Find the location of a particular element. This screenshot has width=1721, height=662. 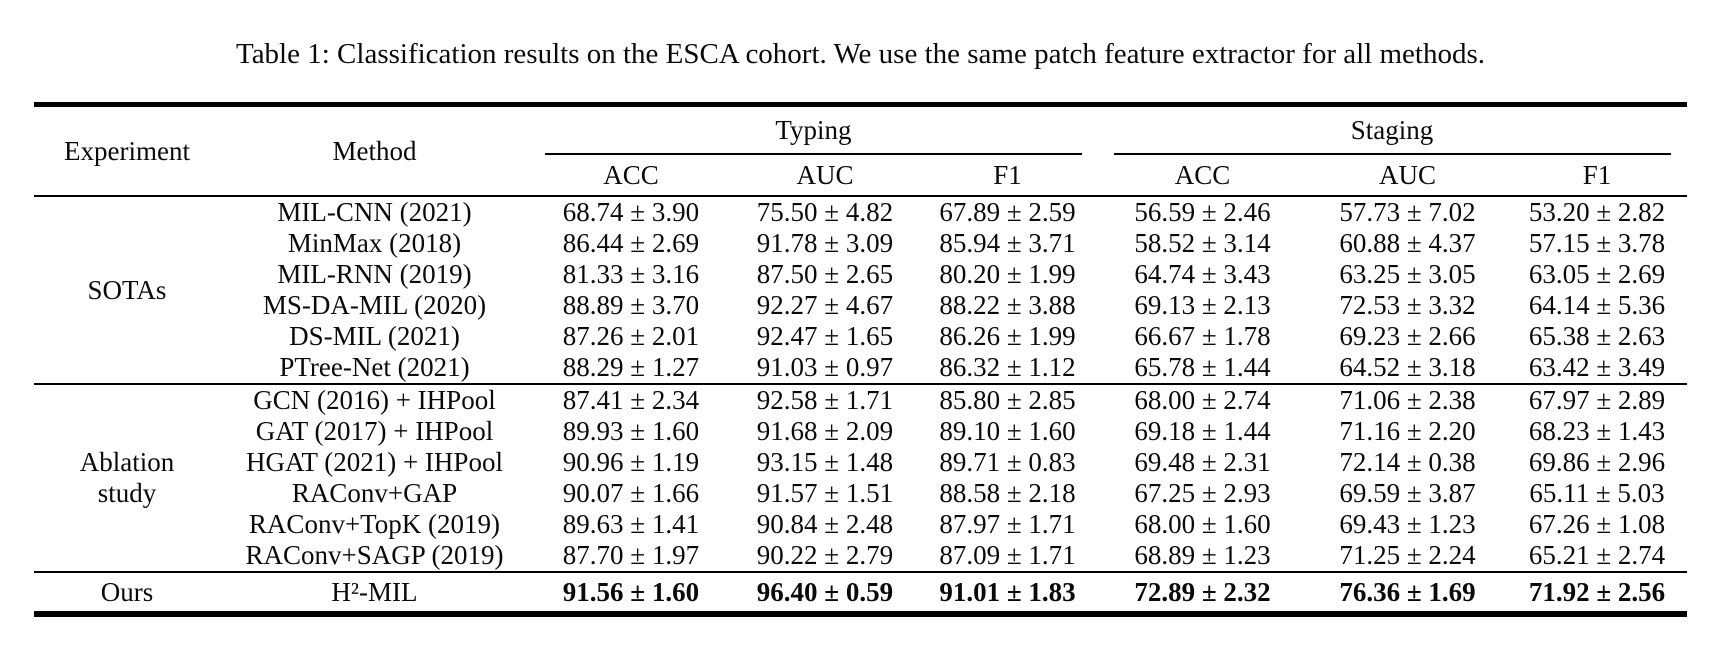

value-cell: 90.07 ± 1.66 is located at coordinates (631, 493).